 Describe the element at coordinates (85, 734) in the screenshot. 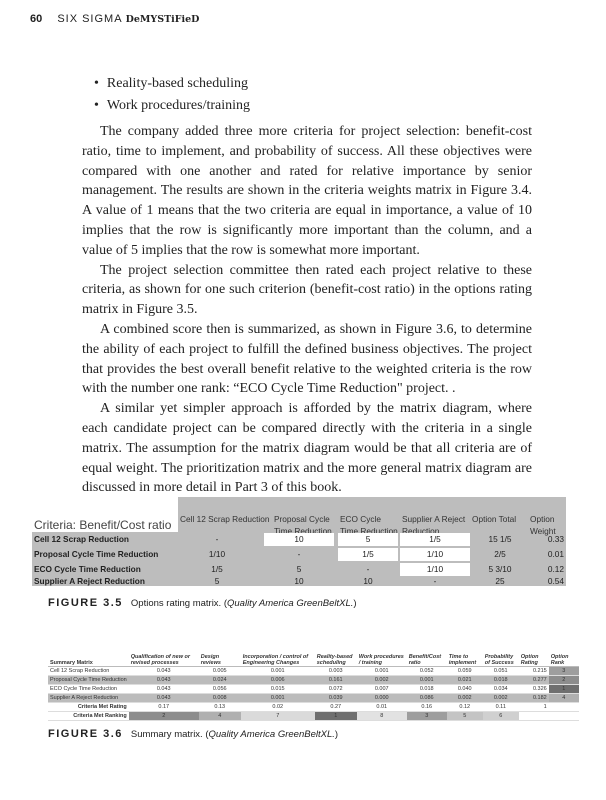

I see `caption-label: FIGURE 3.6` at that location.